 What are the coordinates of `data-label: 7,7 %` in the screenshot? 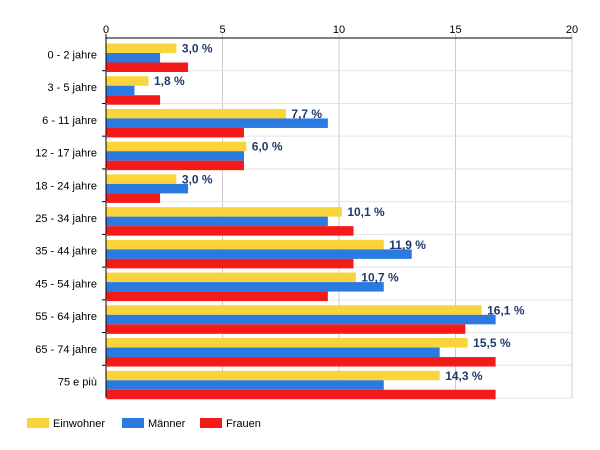 It's located at (306, 114).